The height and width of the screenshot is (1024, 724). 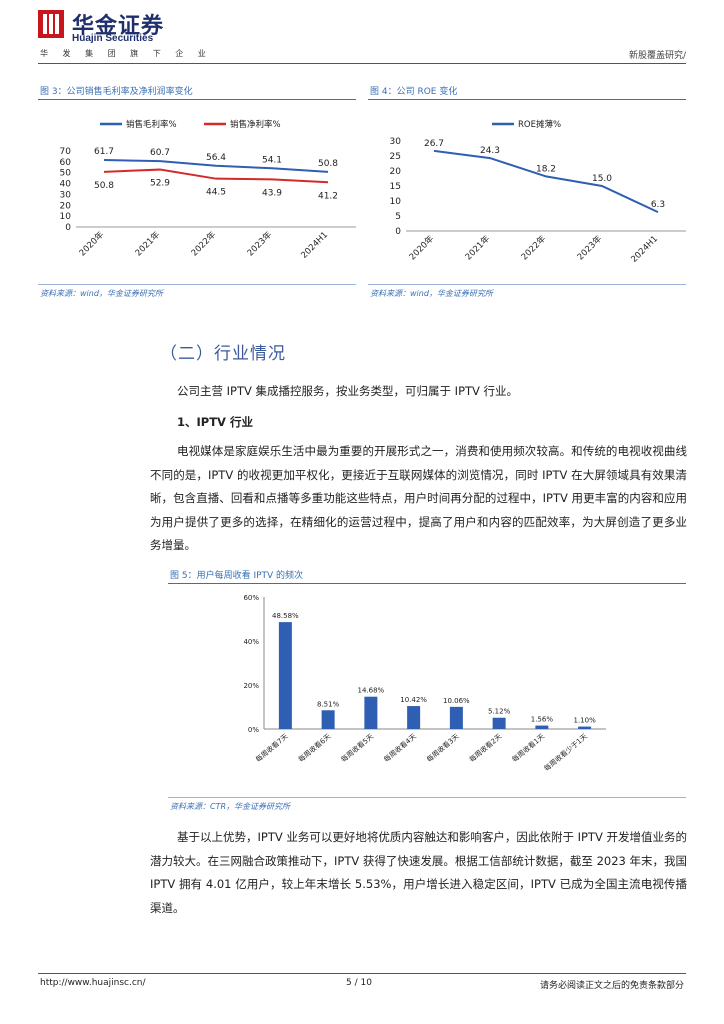 What do you see at coordinates (527, 99) in the screenshot?
I see `fig4-title-rule` at bounding box center [527, 99].